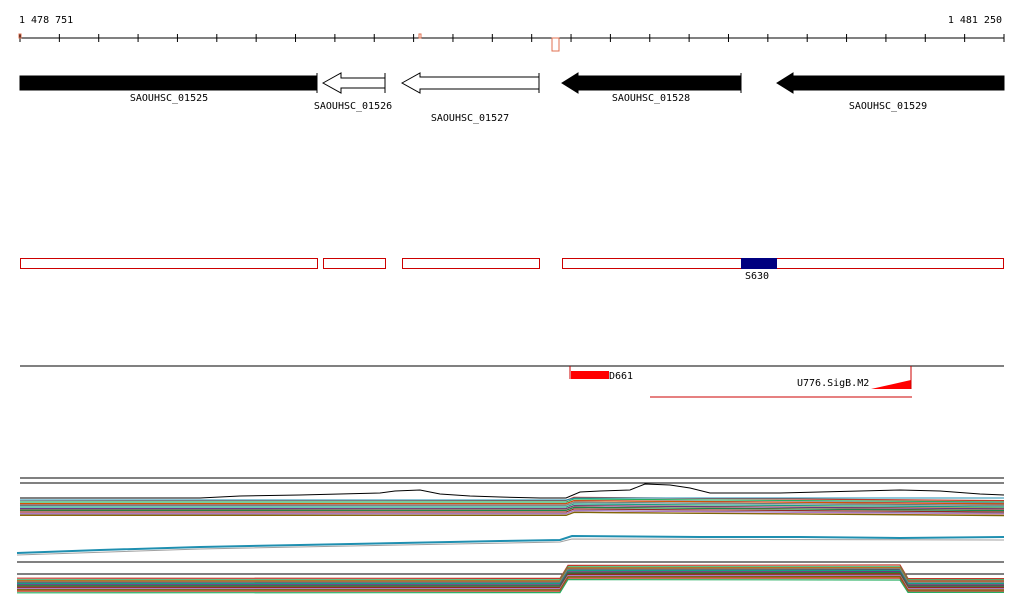 This screenshot has width=1024, height=616. I want to click on coverage-track-upper, so click(512, 497).